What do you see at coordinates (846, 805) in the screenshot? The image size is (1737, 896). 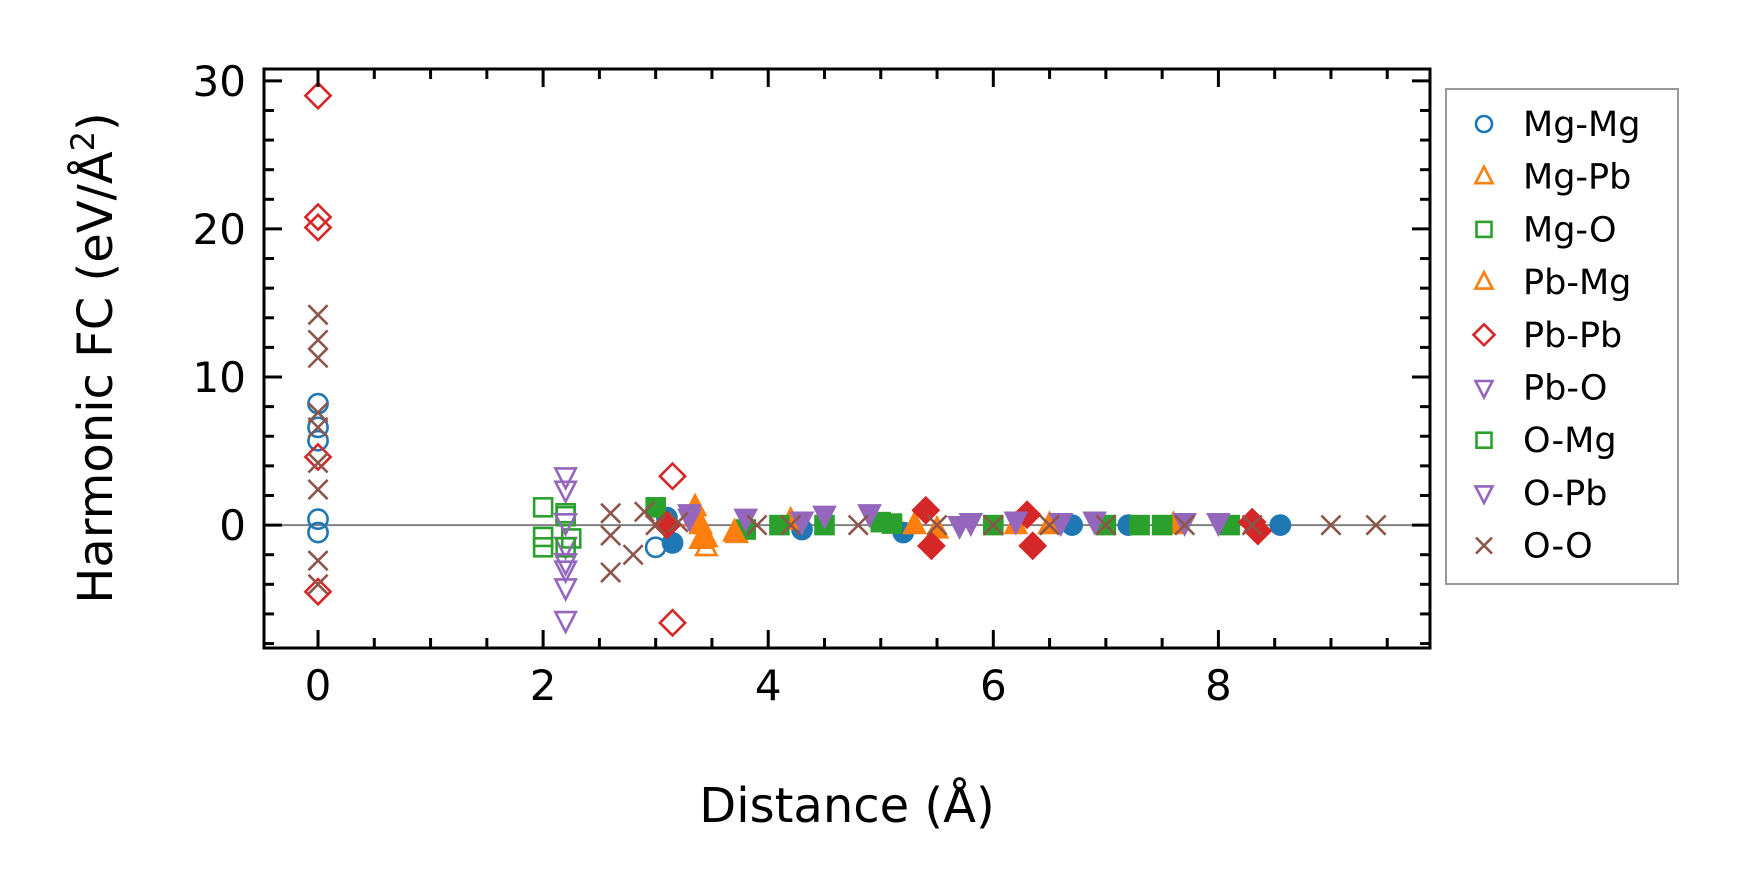 I see `x-axis-label: Distance (Å)` at bounding box center [846, 805].